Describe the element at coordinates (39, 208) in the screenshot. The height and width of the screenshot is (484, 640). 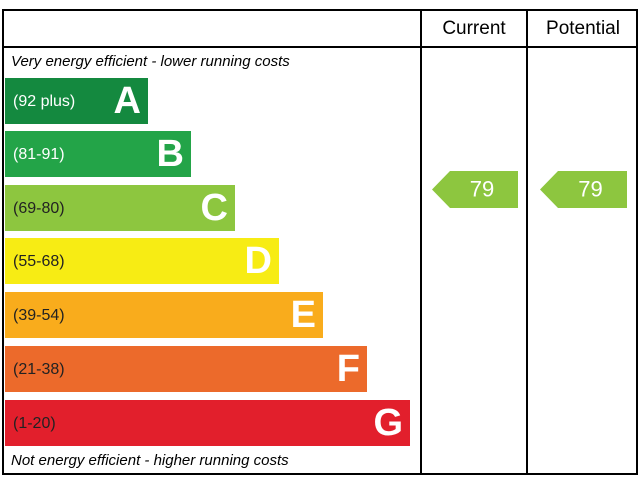
I see `band-range: (69-80)` at that location.